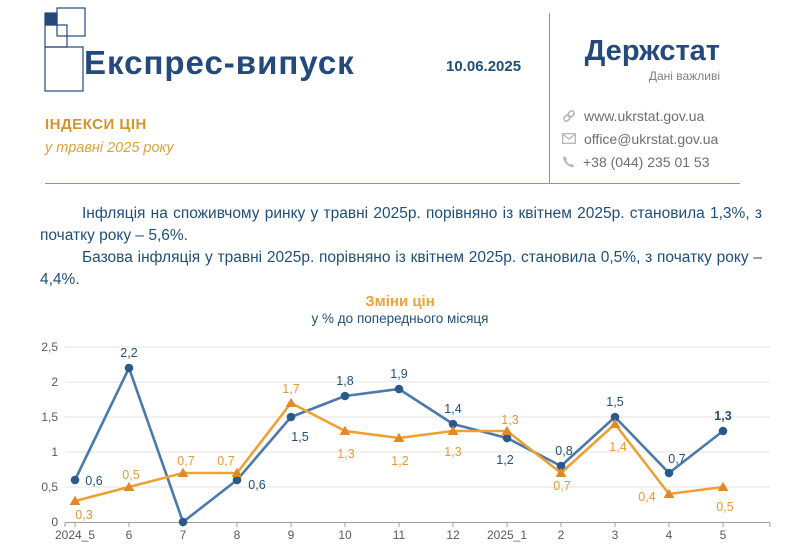 The image size is (800, 548). Describe the element at coordinates (399, 535) in the screenshot. I see `x-tick-label: 11` at that location.